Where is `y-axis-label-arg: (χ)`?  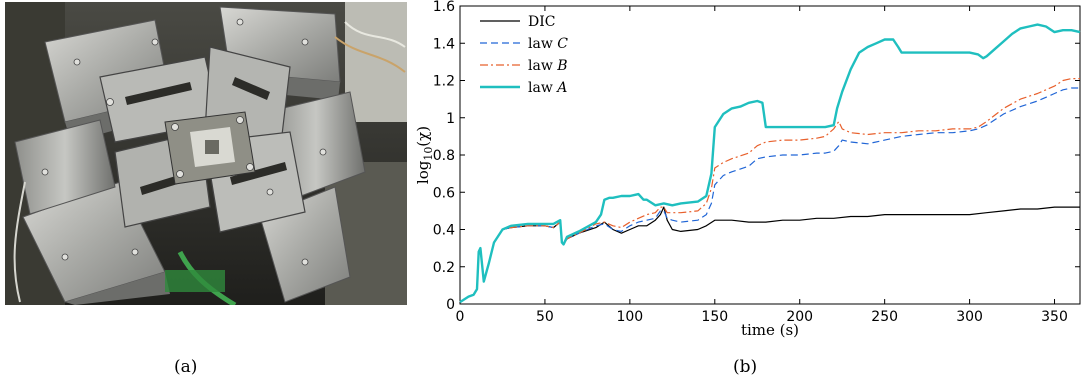
y-axis-label-arg: (χ) is located at coordinates (423, 136).